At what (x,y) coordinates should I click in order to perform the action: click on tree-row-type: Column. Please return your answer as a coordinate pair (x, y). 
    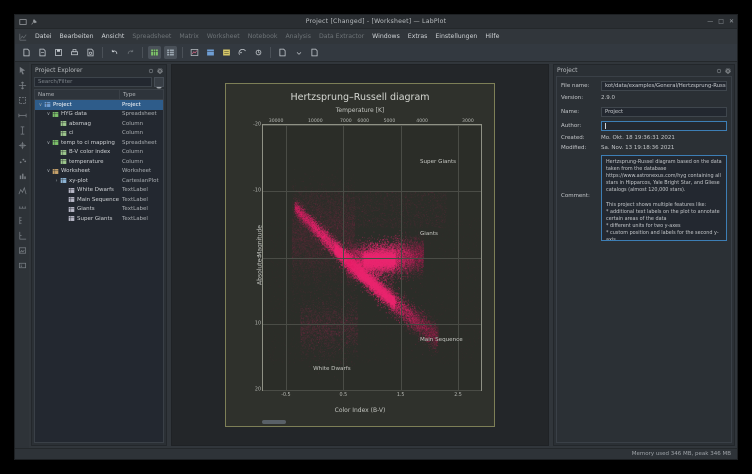
    Looking at the image, I should click on (133, 152).